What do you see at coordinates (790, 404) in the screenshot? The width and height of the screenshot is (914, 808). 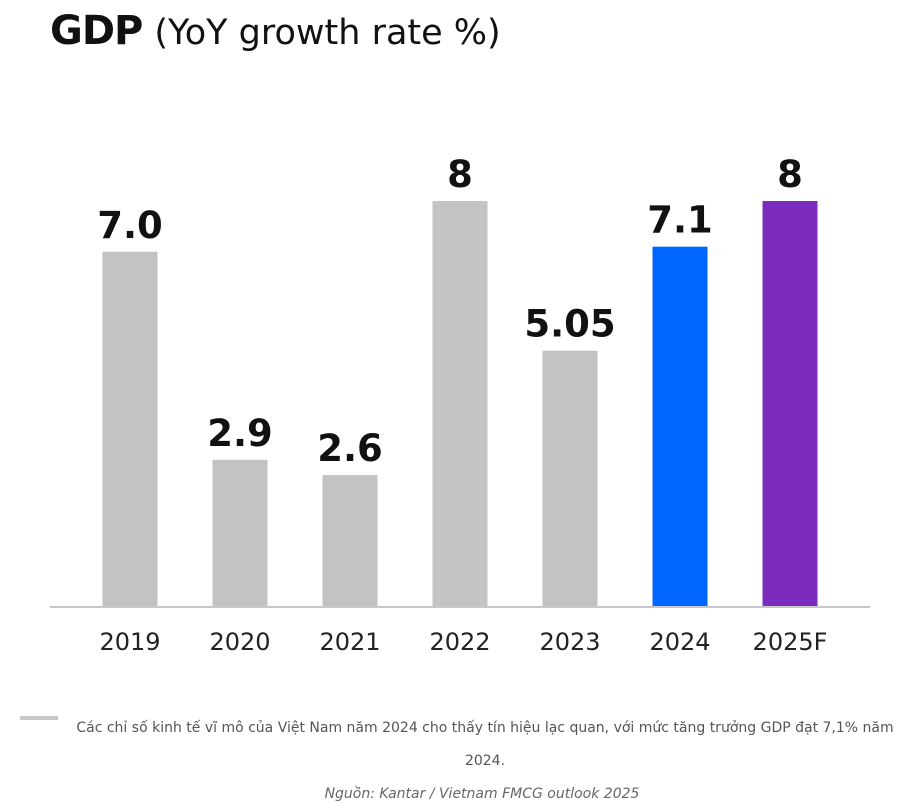 I see `bar-2025f` at bounding box center [790, 404].